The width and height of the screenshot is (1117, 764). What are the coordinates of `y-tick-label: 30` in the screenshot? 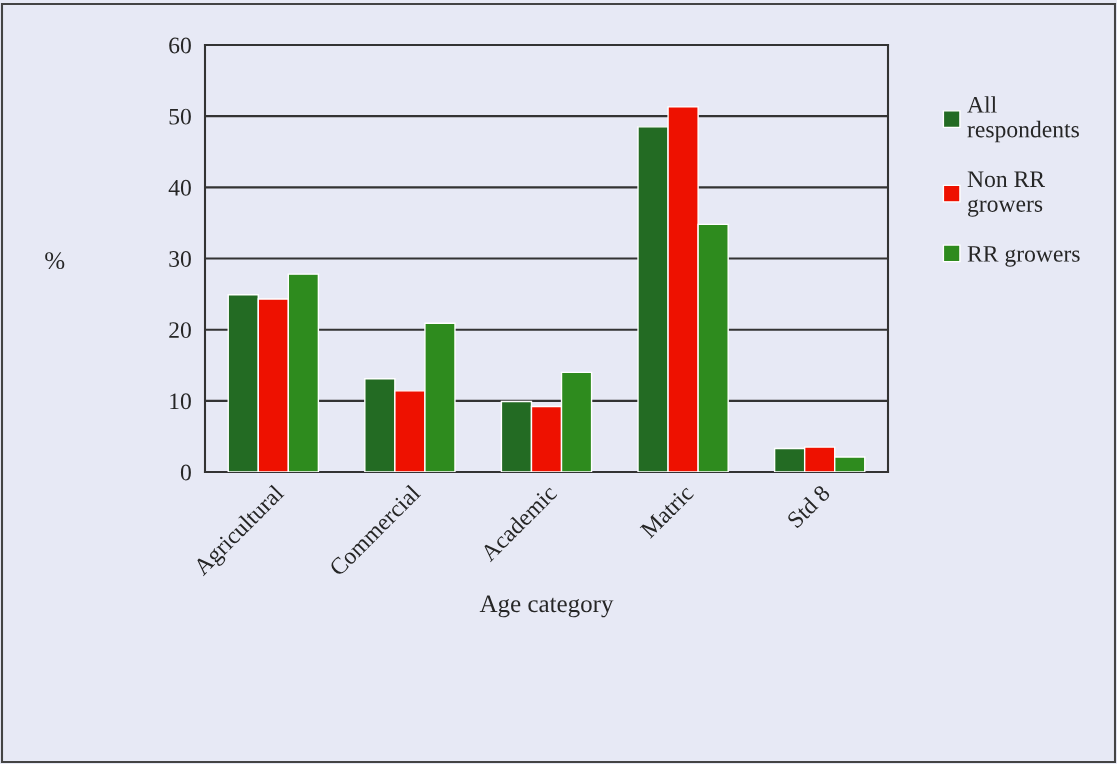 It's located at (180, 258).